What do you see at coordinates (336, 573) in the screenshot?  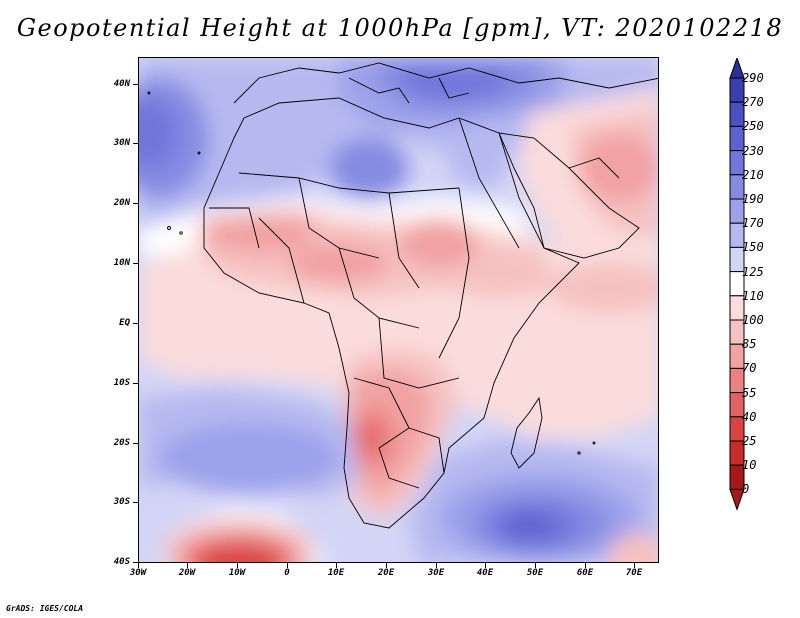 I see `lon-label-10e: 10E` at bounding box center [336, 573].